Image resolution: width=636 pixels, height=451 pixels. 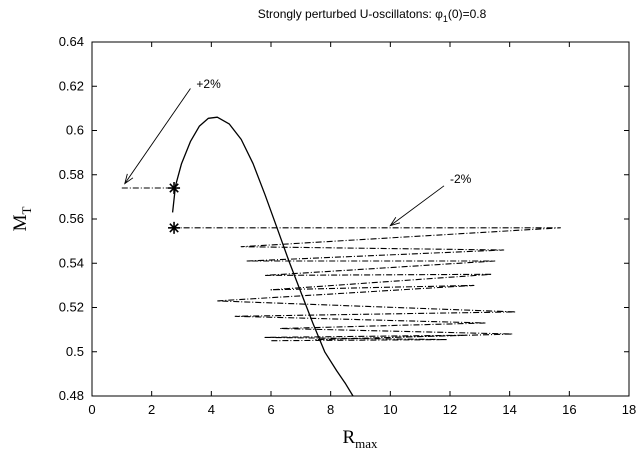 What do you see at coordinates (174, 208) in the screenshot?
I see `marker-layer` at bounding box center [174, 208].